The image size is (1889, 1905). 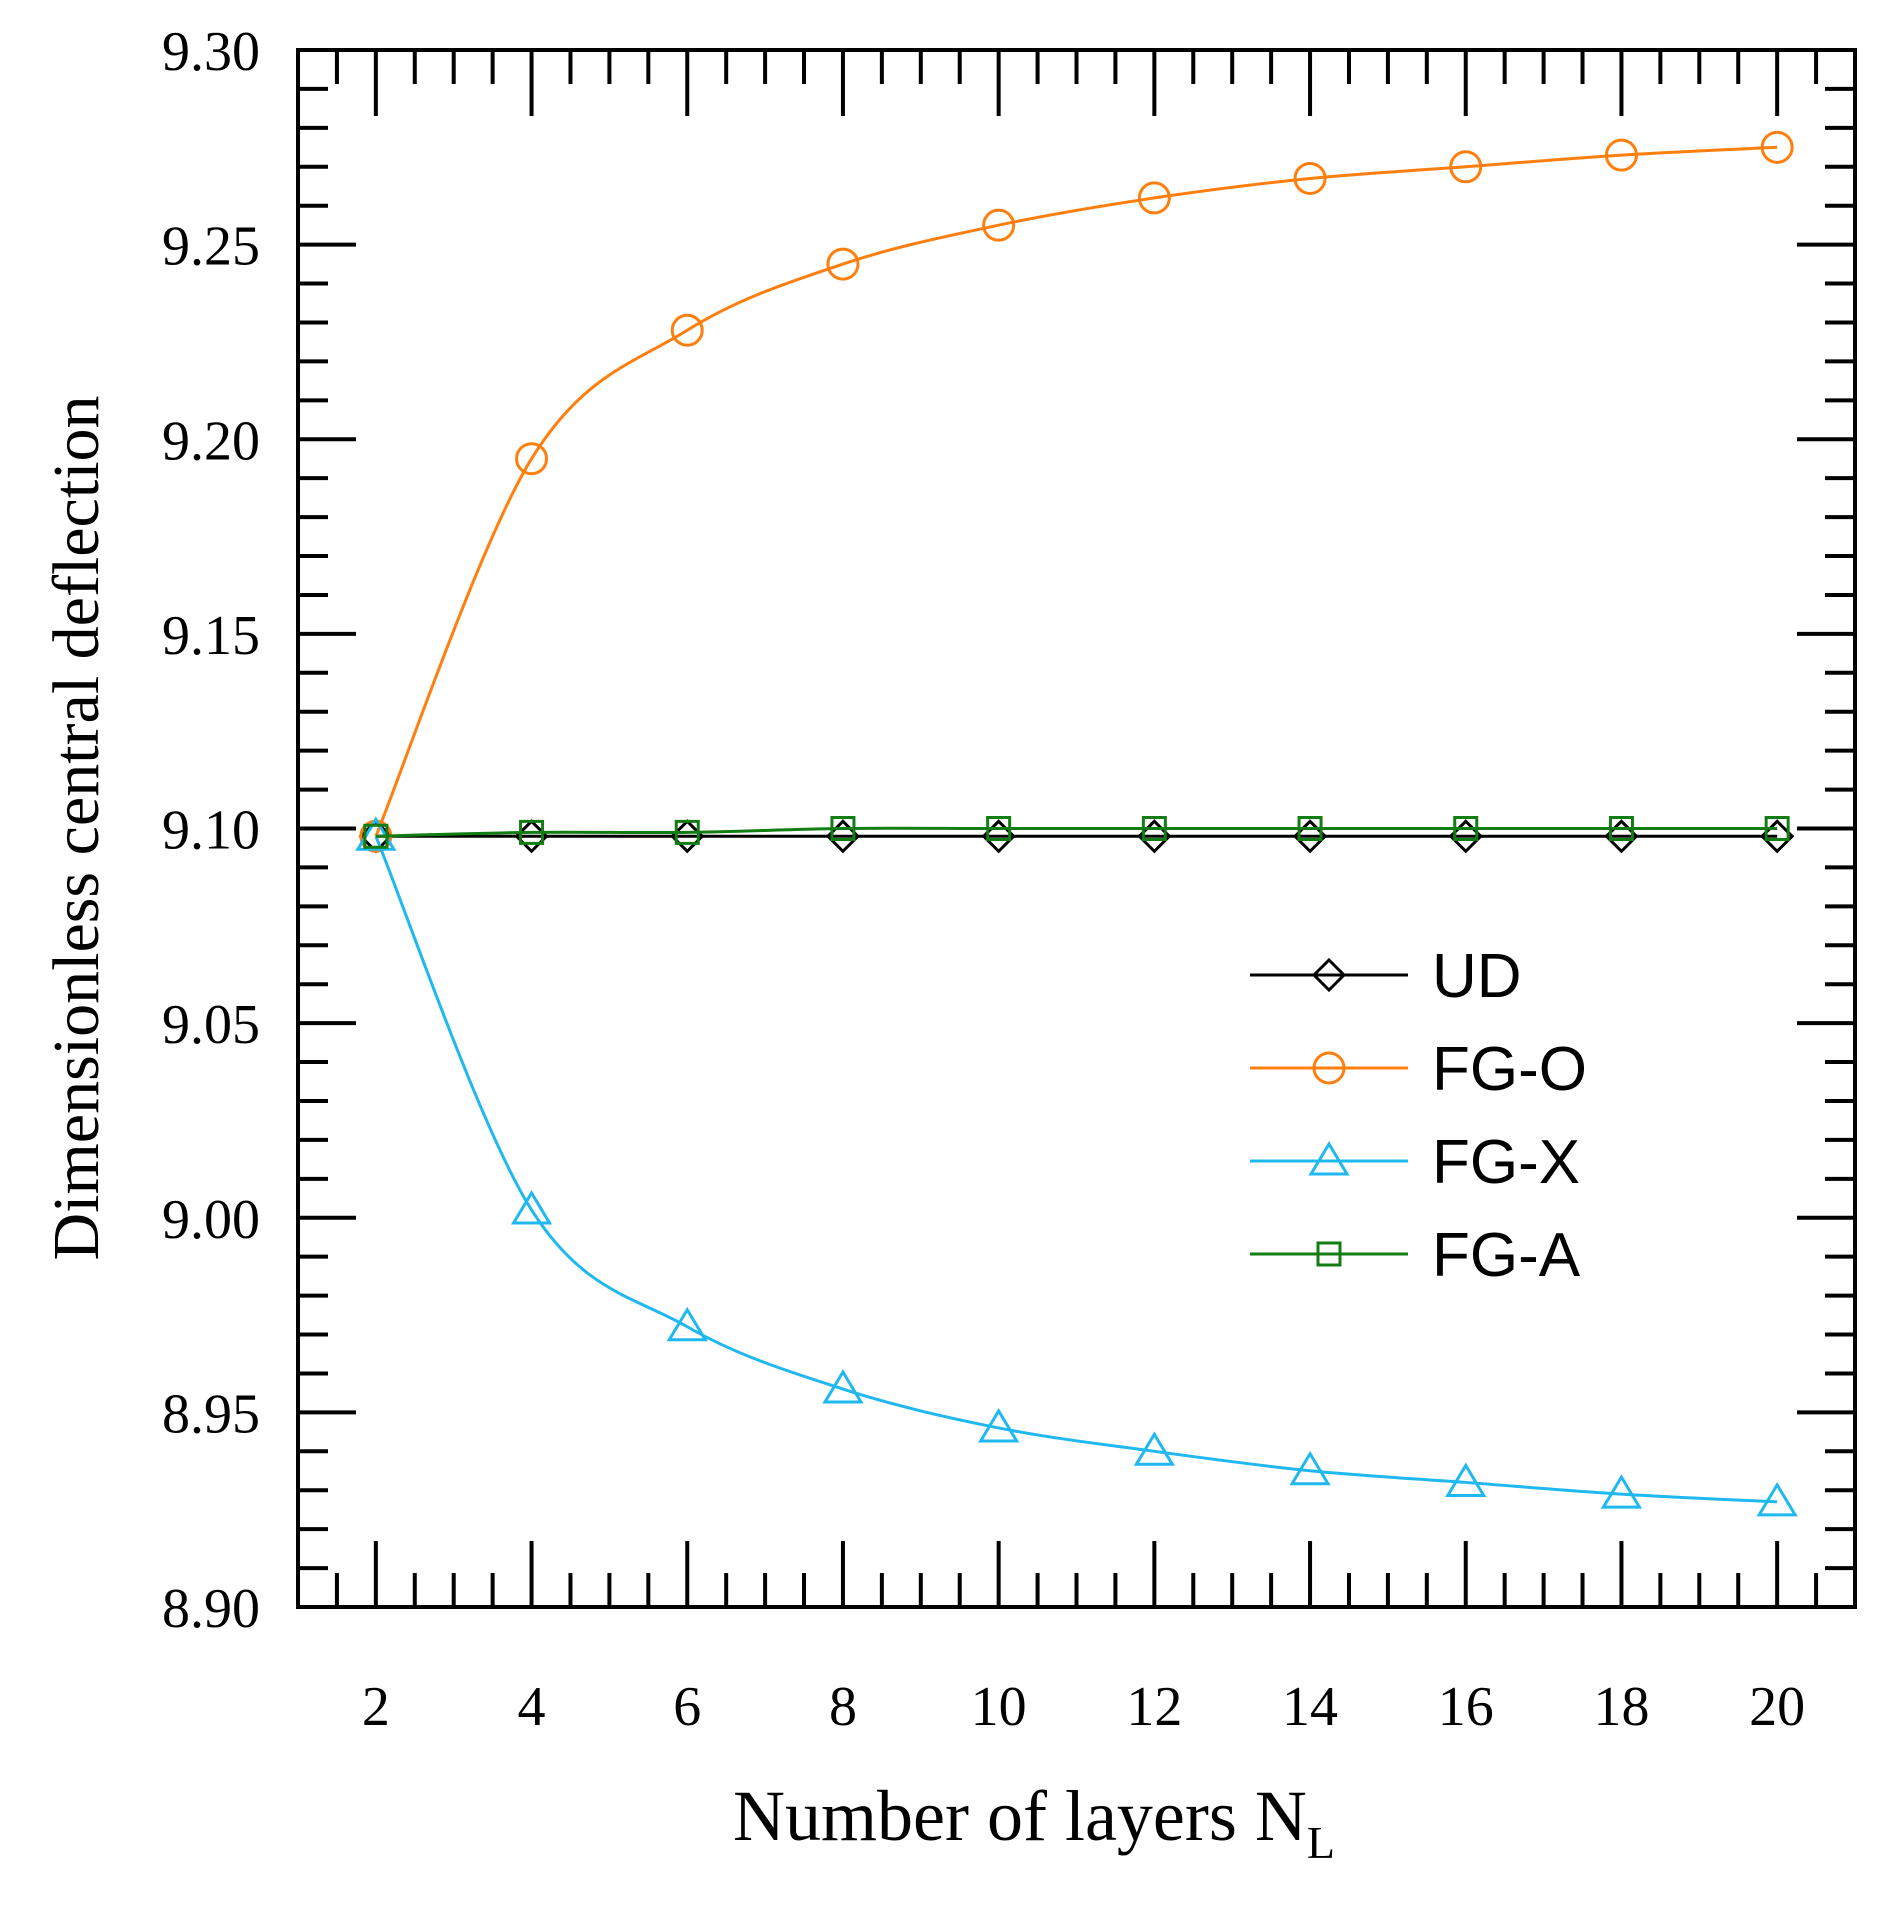 I want to click on y-tick-label: 9.00, so click(x=211, y=1220).